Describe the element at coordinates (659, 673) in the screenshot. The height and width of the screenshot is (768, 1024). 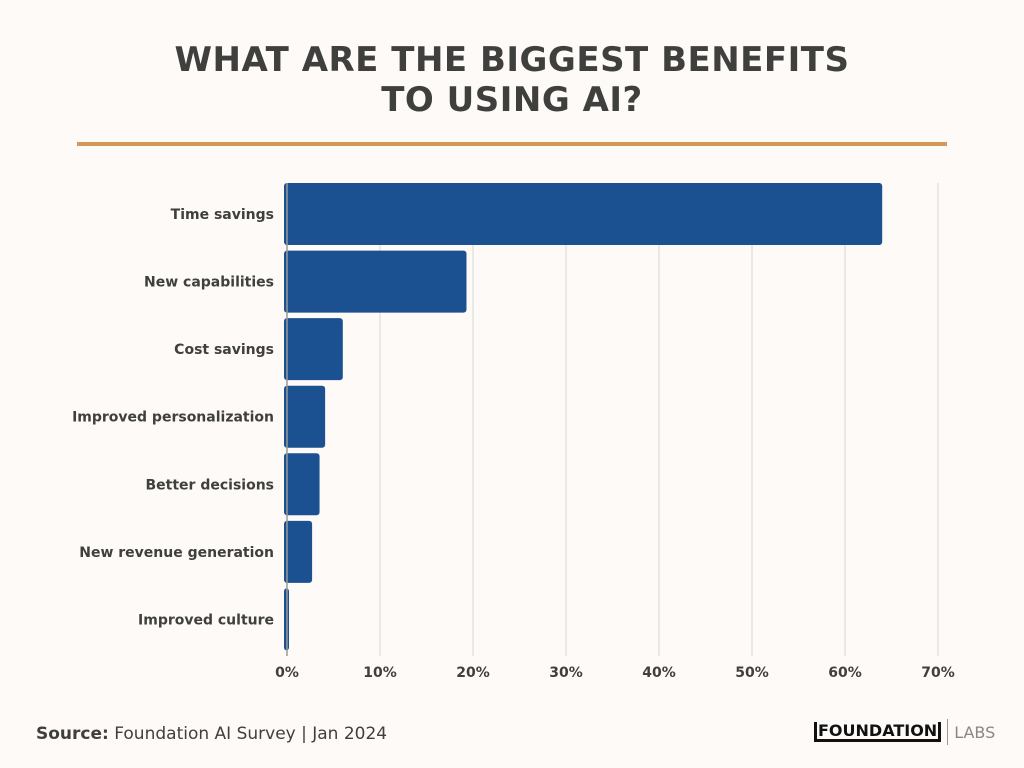
I see `x-tick-label: 40%` at that location.